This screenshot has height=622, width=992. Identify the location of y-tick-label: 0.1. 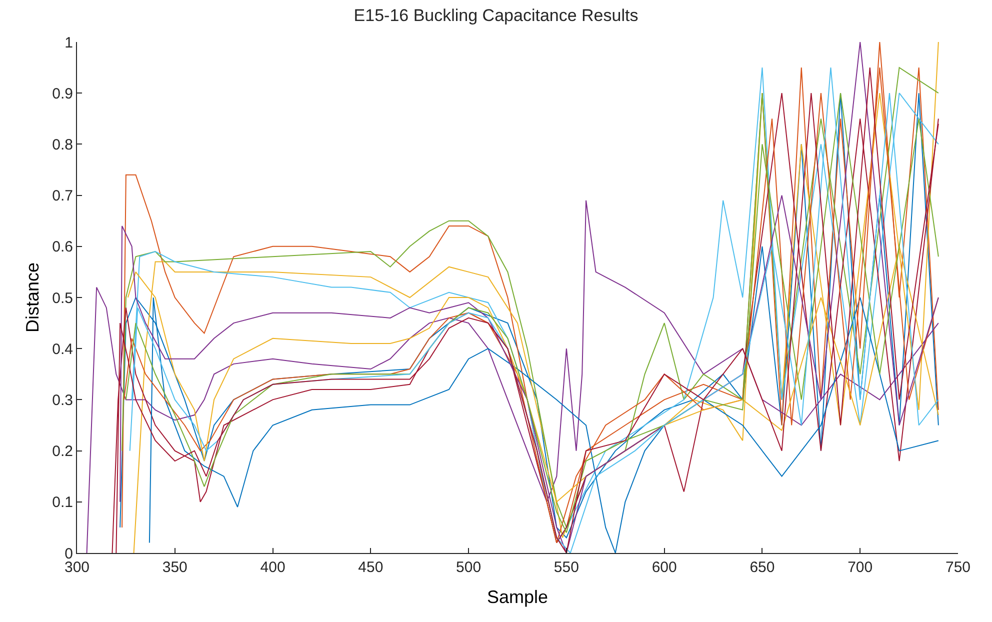
(62, 503).